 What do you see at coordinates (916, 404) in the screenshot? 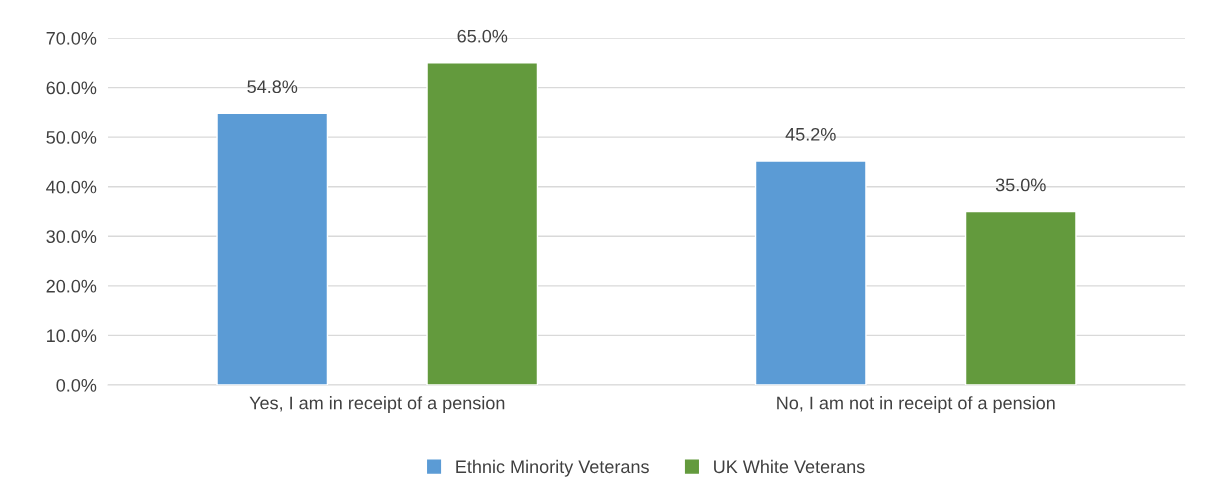
I see `x-tick-label: No, I am not in receipt of a pension` at bounding box center [916, 404].